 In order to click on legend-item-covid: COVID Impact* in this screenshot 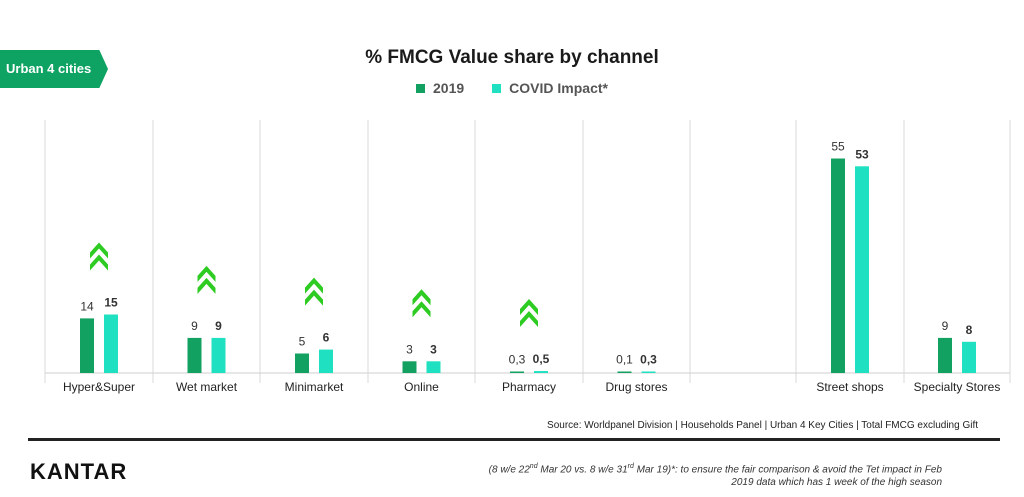, I will do `click(550, 88)`.